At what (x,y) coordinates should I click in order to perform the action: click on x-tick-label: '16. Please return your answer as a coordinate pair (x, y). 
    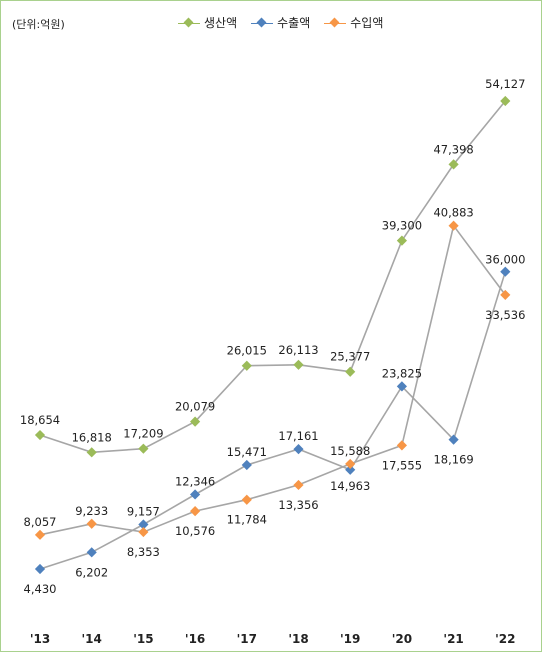
    Looking at the image, I should click on (195, 639).